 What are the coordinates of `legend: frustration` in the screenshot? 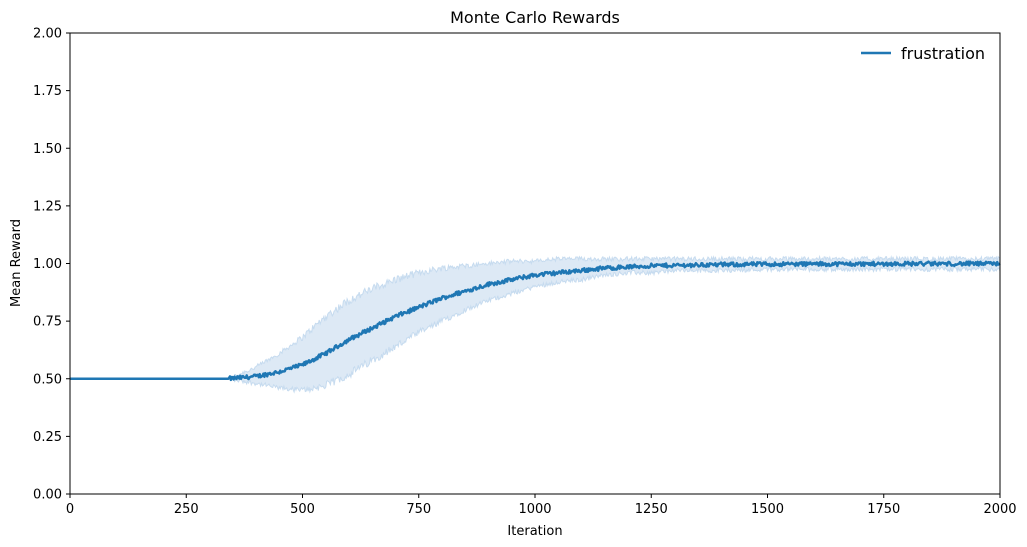 It's located at (923, 53).